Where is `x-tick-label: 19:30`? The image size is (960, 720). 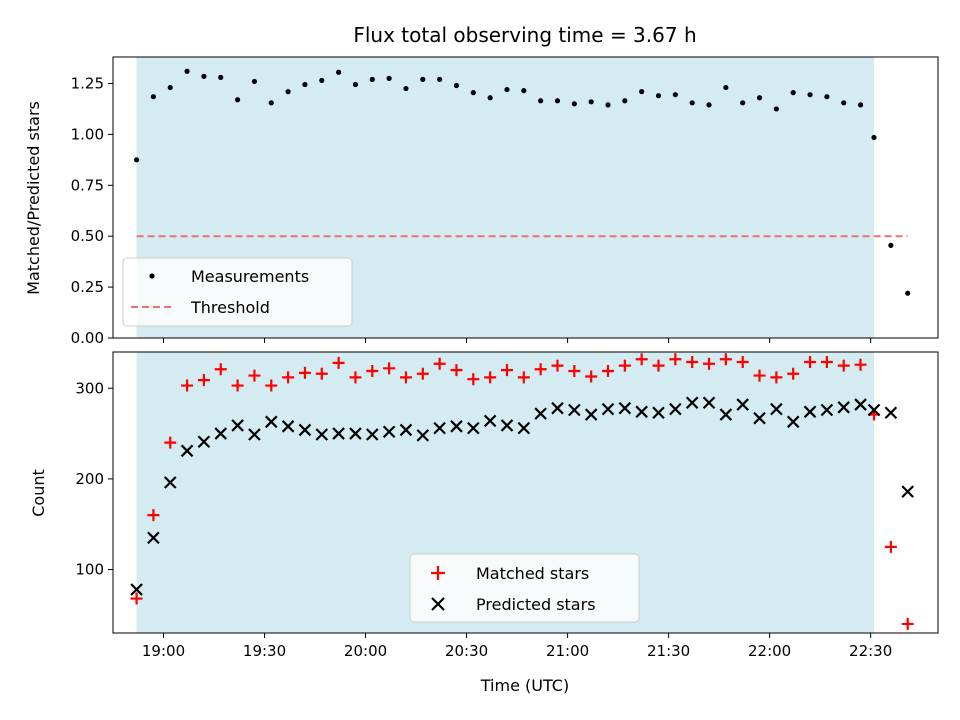
x-tick-label: 19:30 is located at coordinates (264, 651).